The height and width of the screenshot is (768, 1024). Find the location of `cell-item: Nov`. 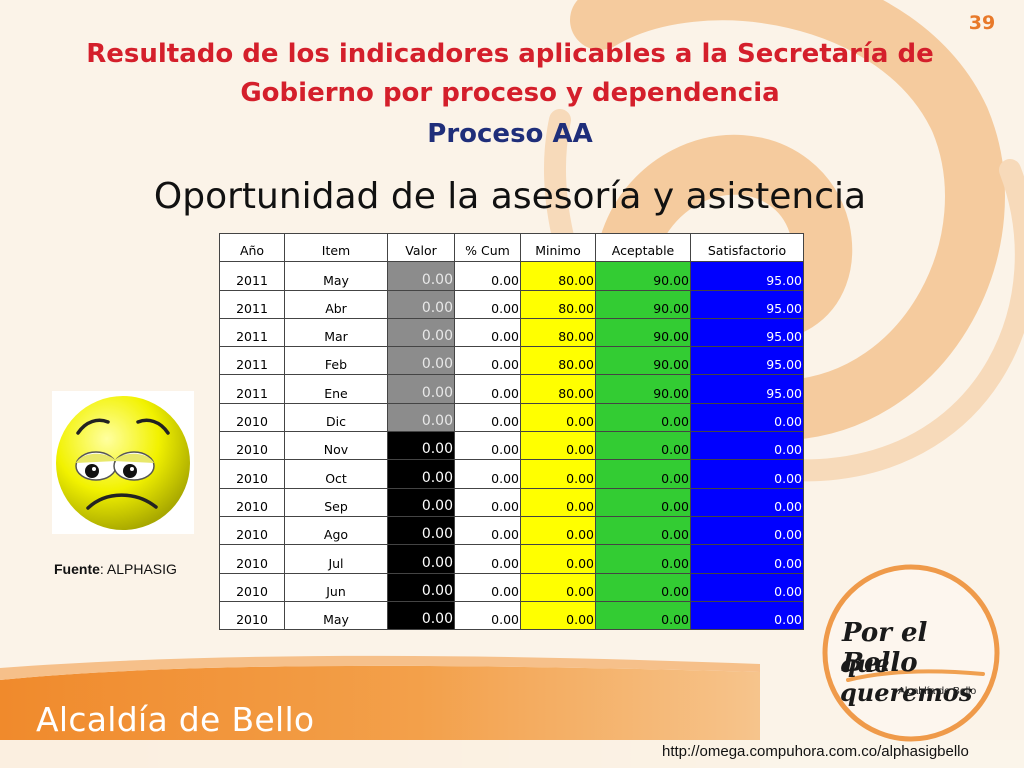

cell-item: Nov is located at coordinates (336, 446).